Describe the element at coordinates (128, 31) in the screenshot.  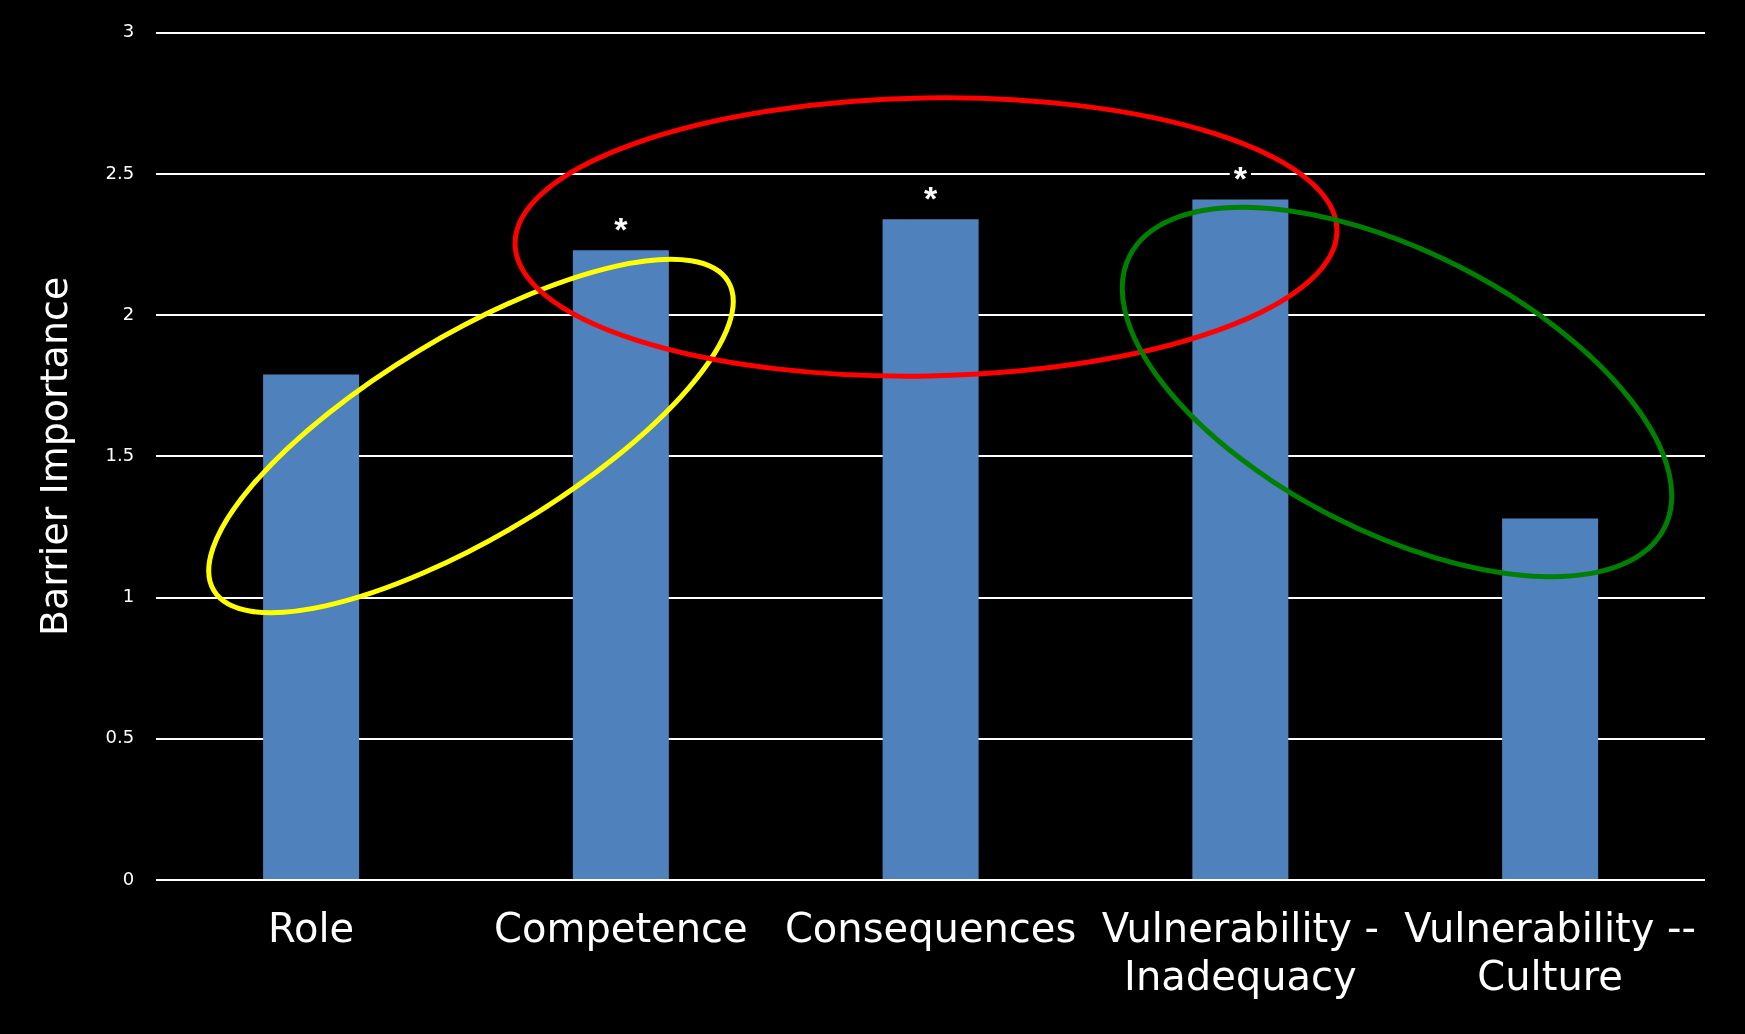
I see `y-tick-label: 3` at that location.